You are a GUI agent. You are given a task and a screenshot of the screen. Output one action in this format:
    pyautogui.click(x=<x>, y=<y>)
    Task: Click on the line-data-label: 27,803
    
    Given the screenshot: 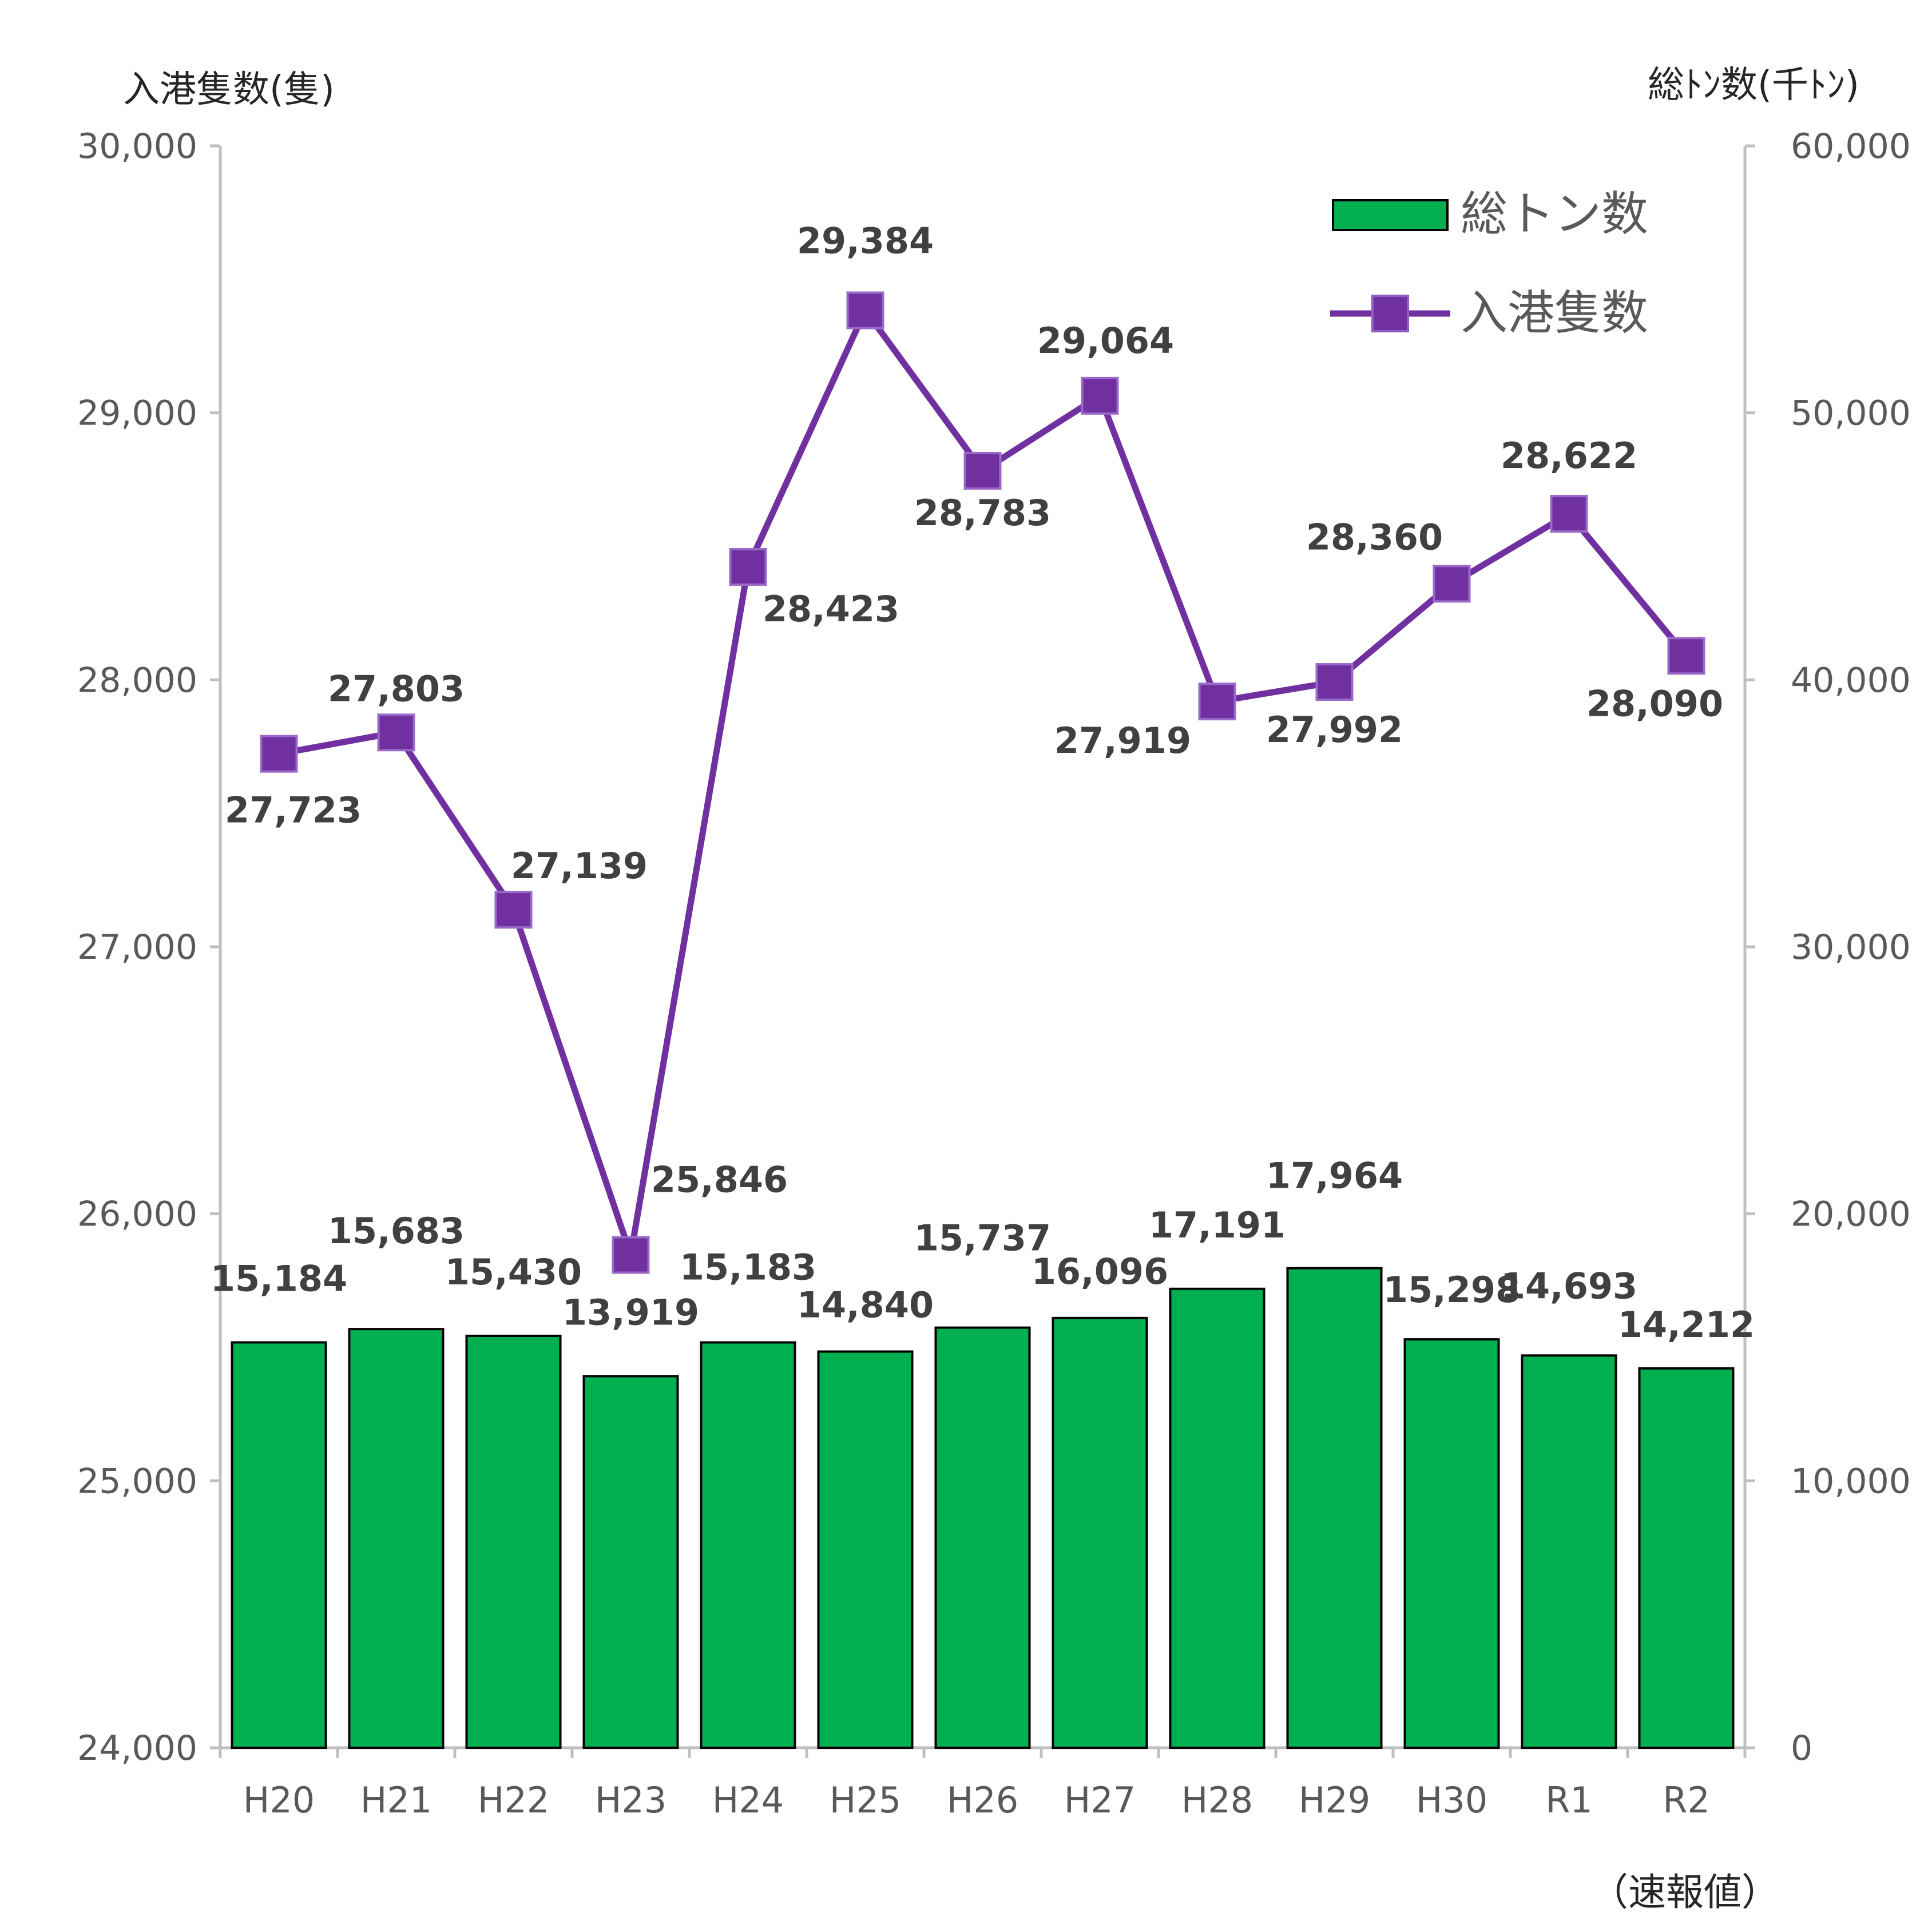 What is the action you would take?
    pyautogui.click(x=396, y=688)
    